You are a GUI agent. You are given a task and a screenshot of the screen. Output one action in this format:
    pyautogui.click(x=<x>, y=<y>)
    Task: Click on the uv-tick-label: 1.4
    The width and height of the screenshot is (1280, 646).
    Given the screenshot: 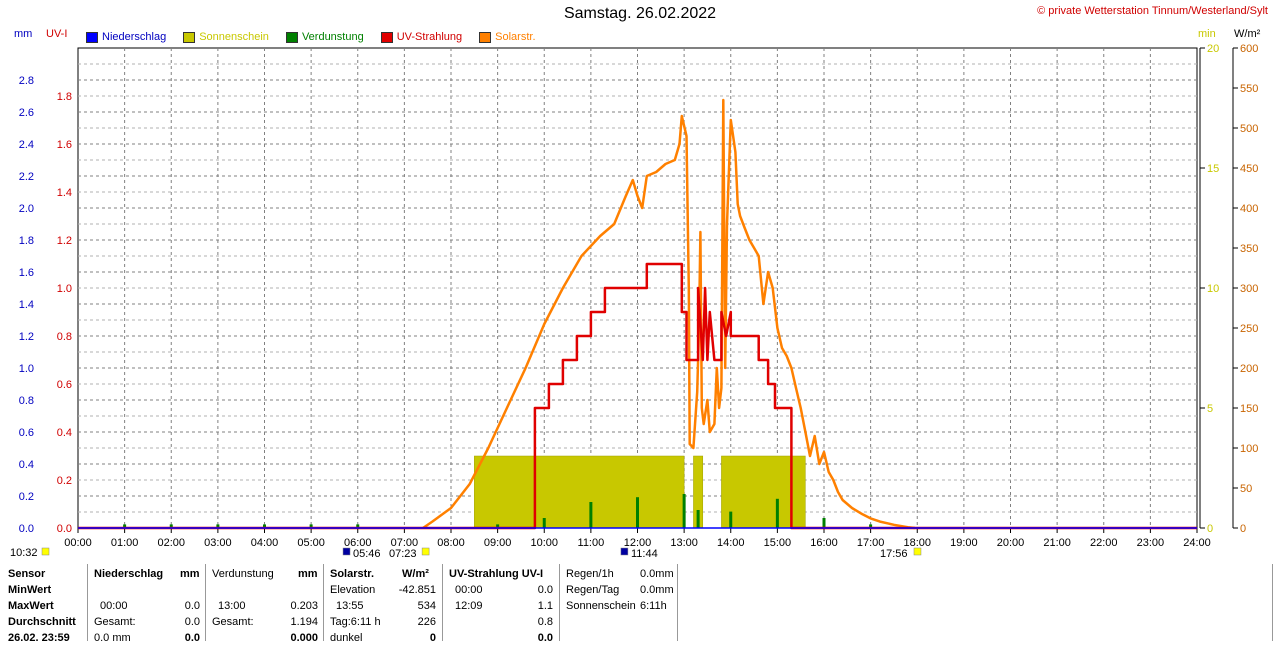 What is the action you would take?
    pyautogui.click(x=64, y=193)
    